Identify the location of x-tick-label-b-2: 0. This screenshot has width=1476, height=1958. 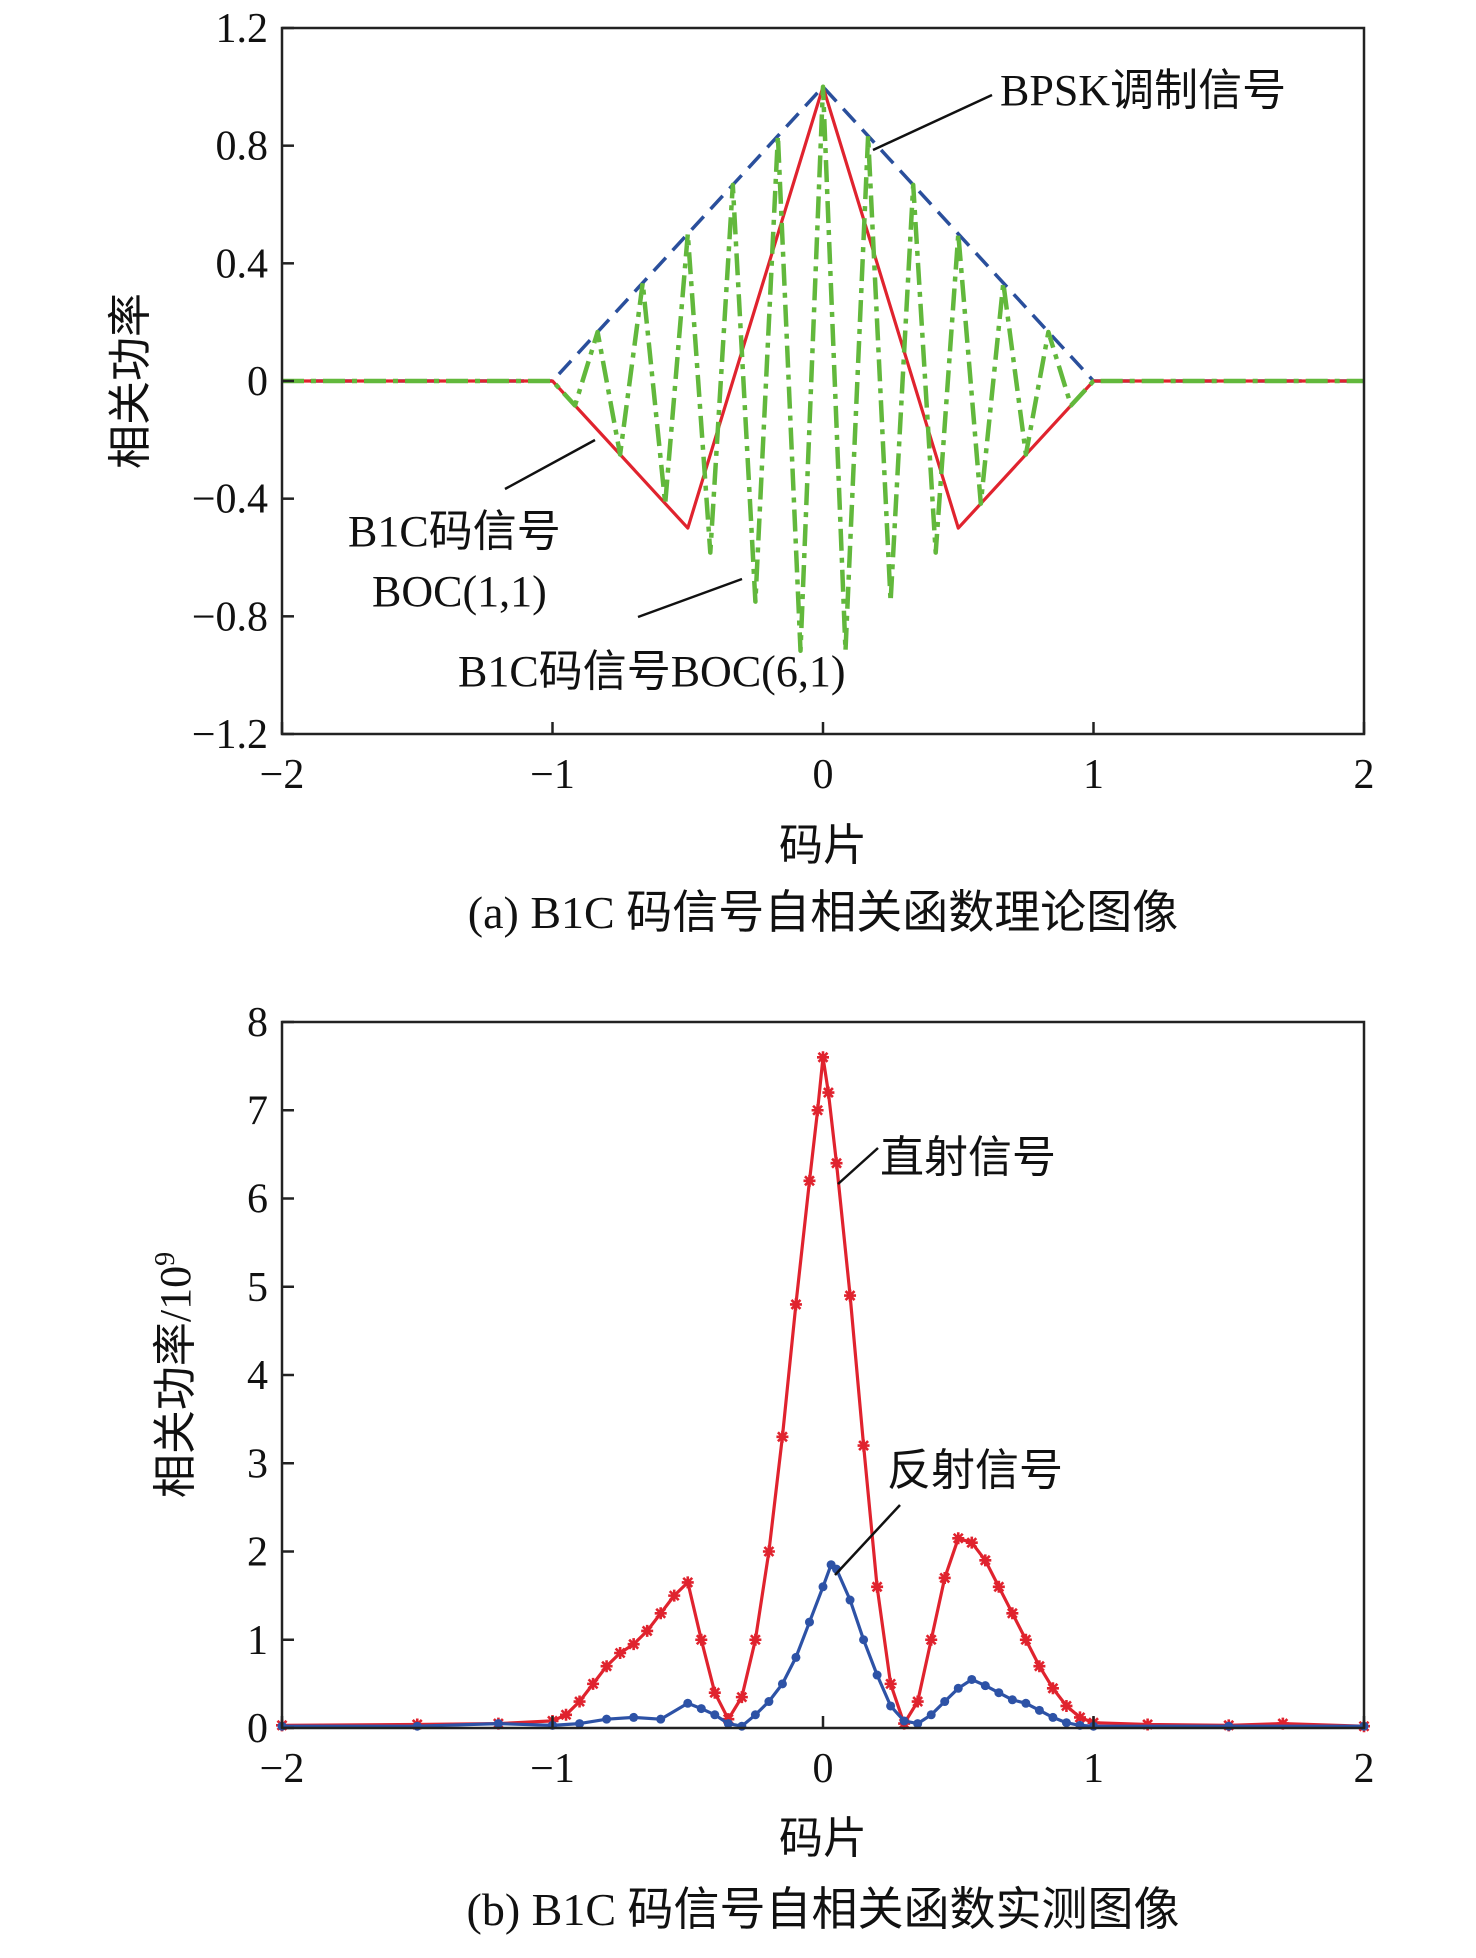
(823, 1769).